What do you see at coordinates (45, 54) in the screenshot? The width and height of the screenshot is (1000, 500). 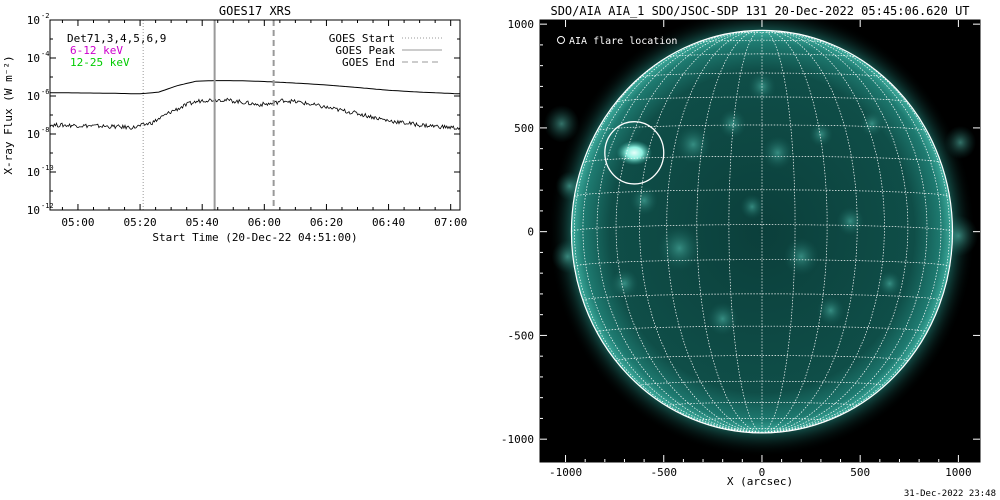 I see `goes-y-tick-exponent: -4` at bounding box center [45, 54].